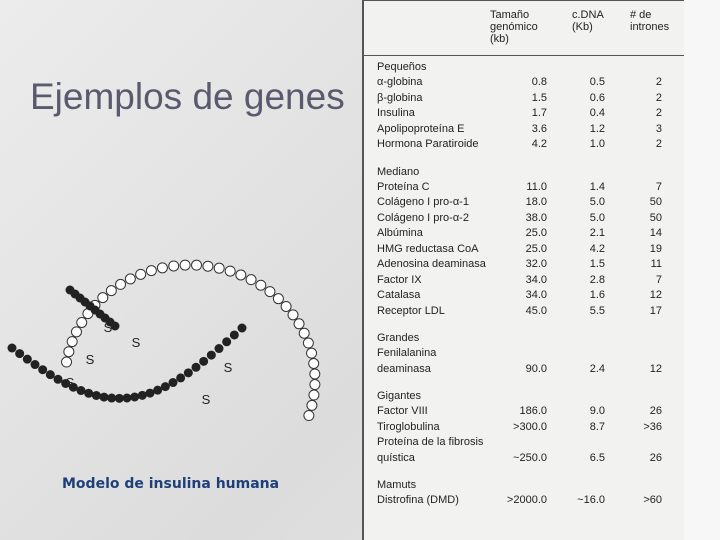  Describe the element at coordinates (597, 233) in the screenshot. I see `table-cell: 2.1` at that location.